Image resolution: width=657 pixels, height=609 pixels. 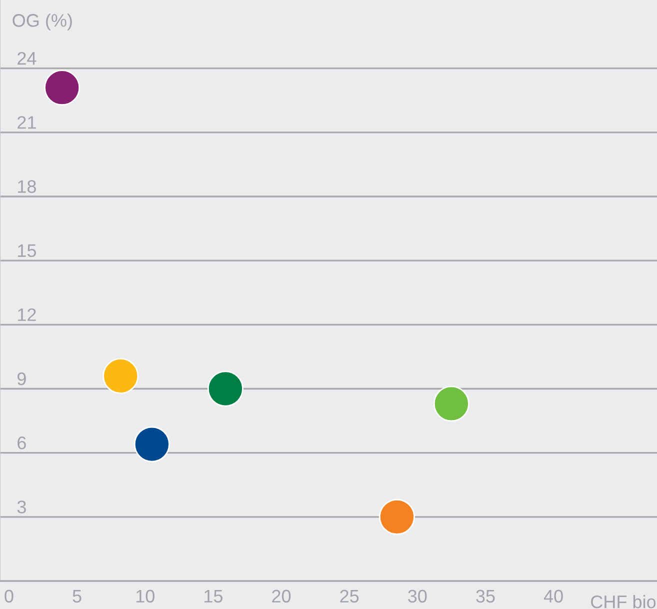 I want to click on x-tick-label: 20, so click(x=281, y=596).